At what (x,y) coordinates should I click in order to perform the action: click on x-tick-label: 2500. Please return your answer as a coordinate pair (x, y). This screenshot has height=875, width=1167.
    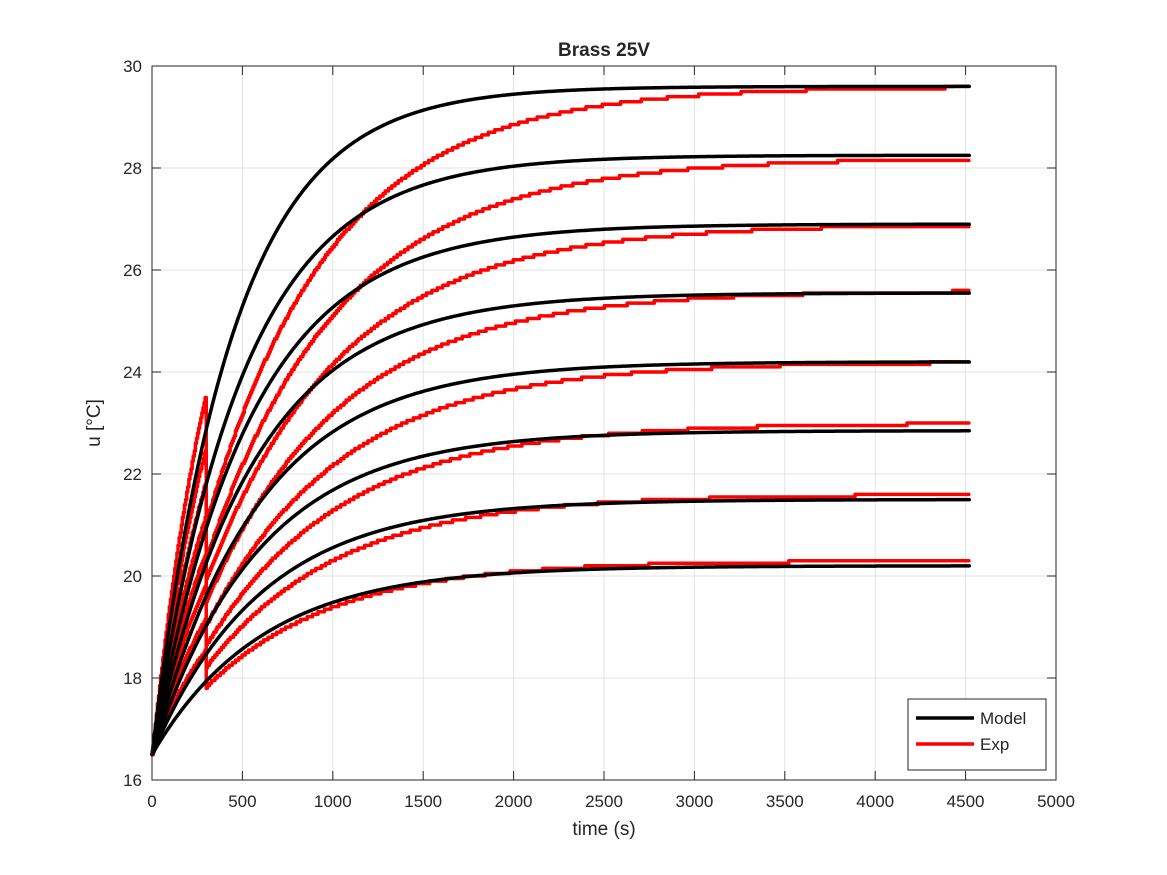
    Looking at the image, I should click on (604, 801).